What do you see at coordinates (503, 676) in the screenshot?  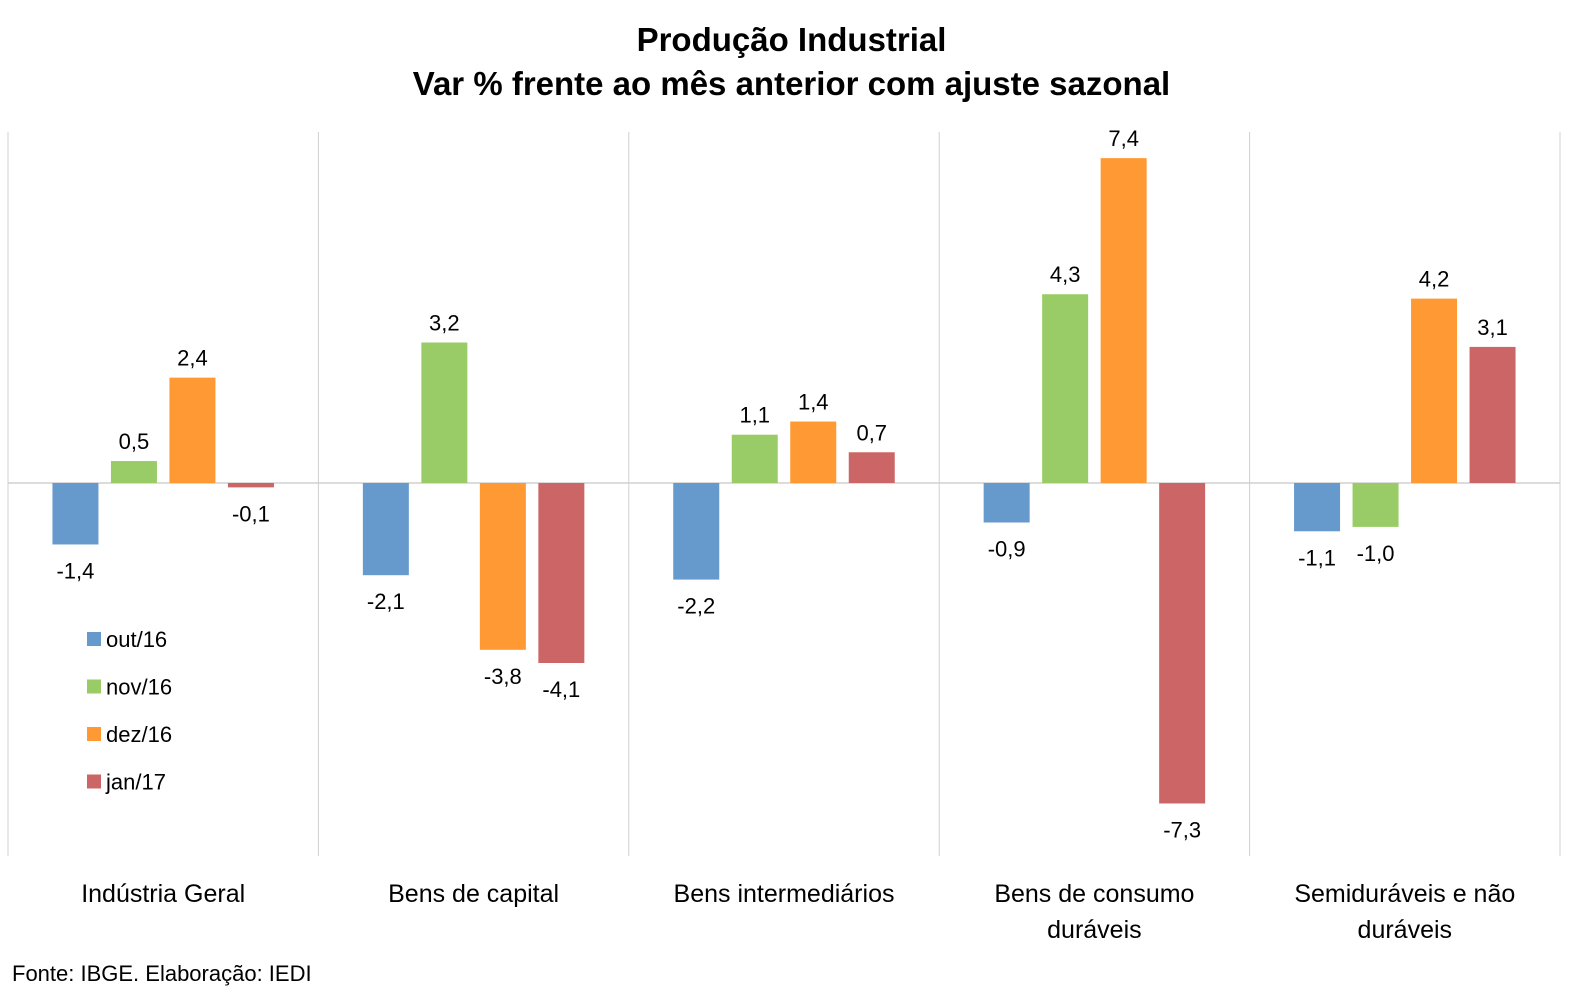 I see `data-label: -3,8` at bounding box center [503, 676].